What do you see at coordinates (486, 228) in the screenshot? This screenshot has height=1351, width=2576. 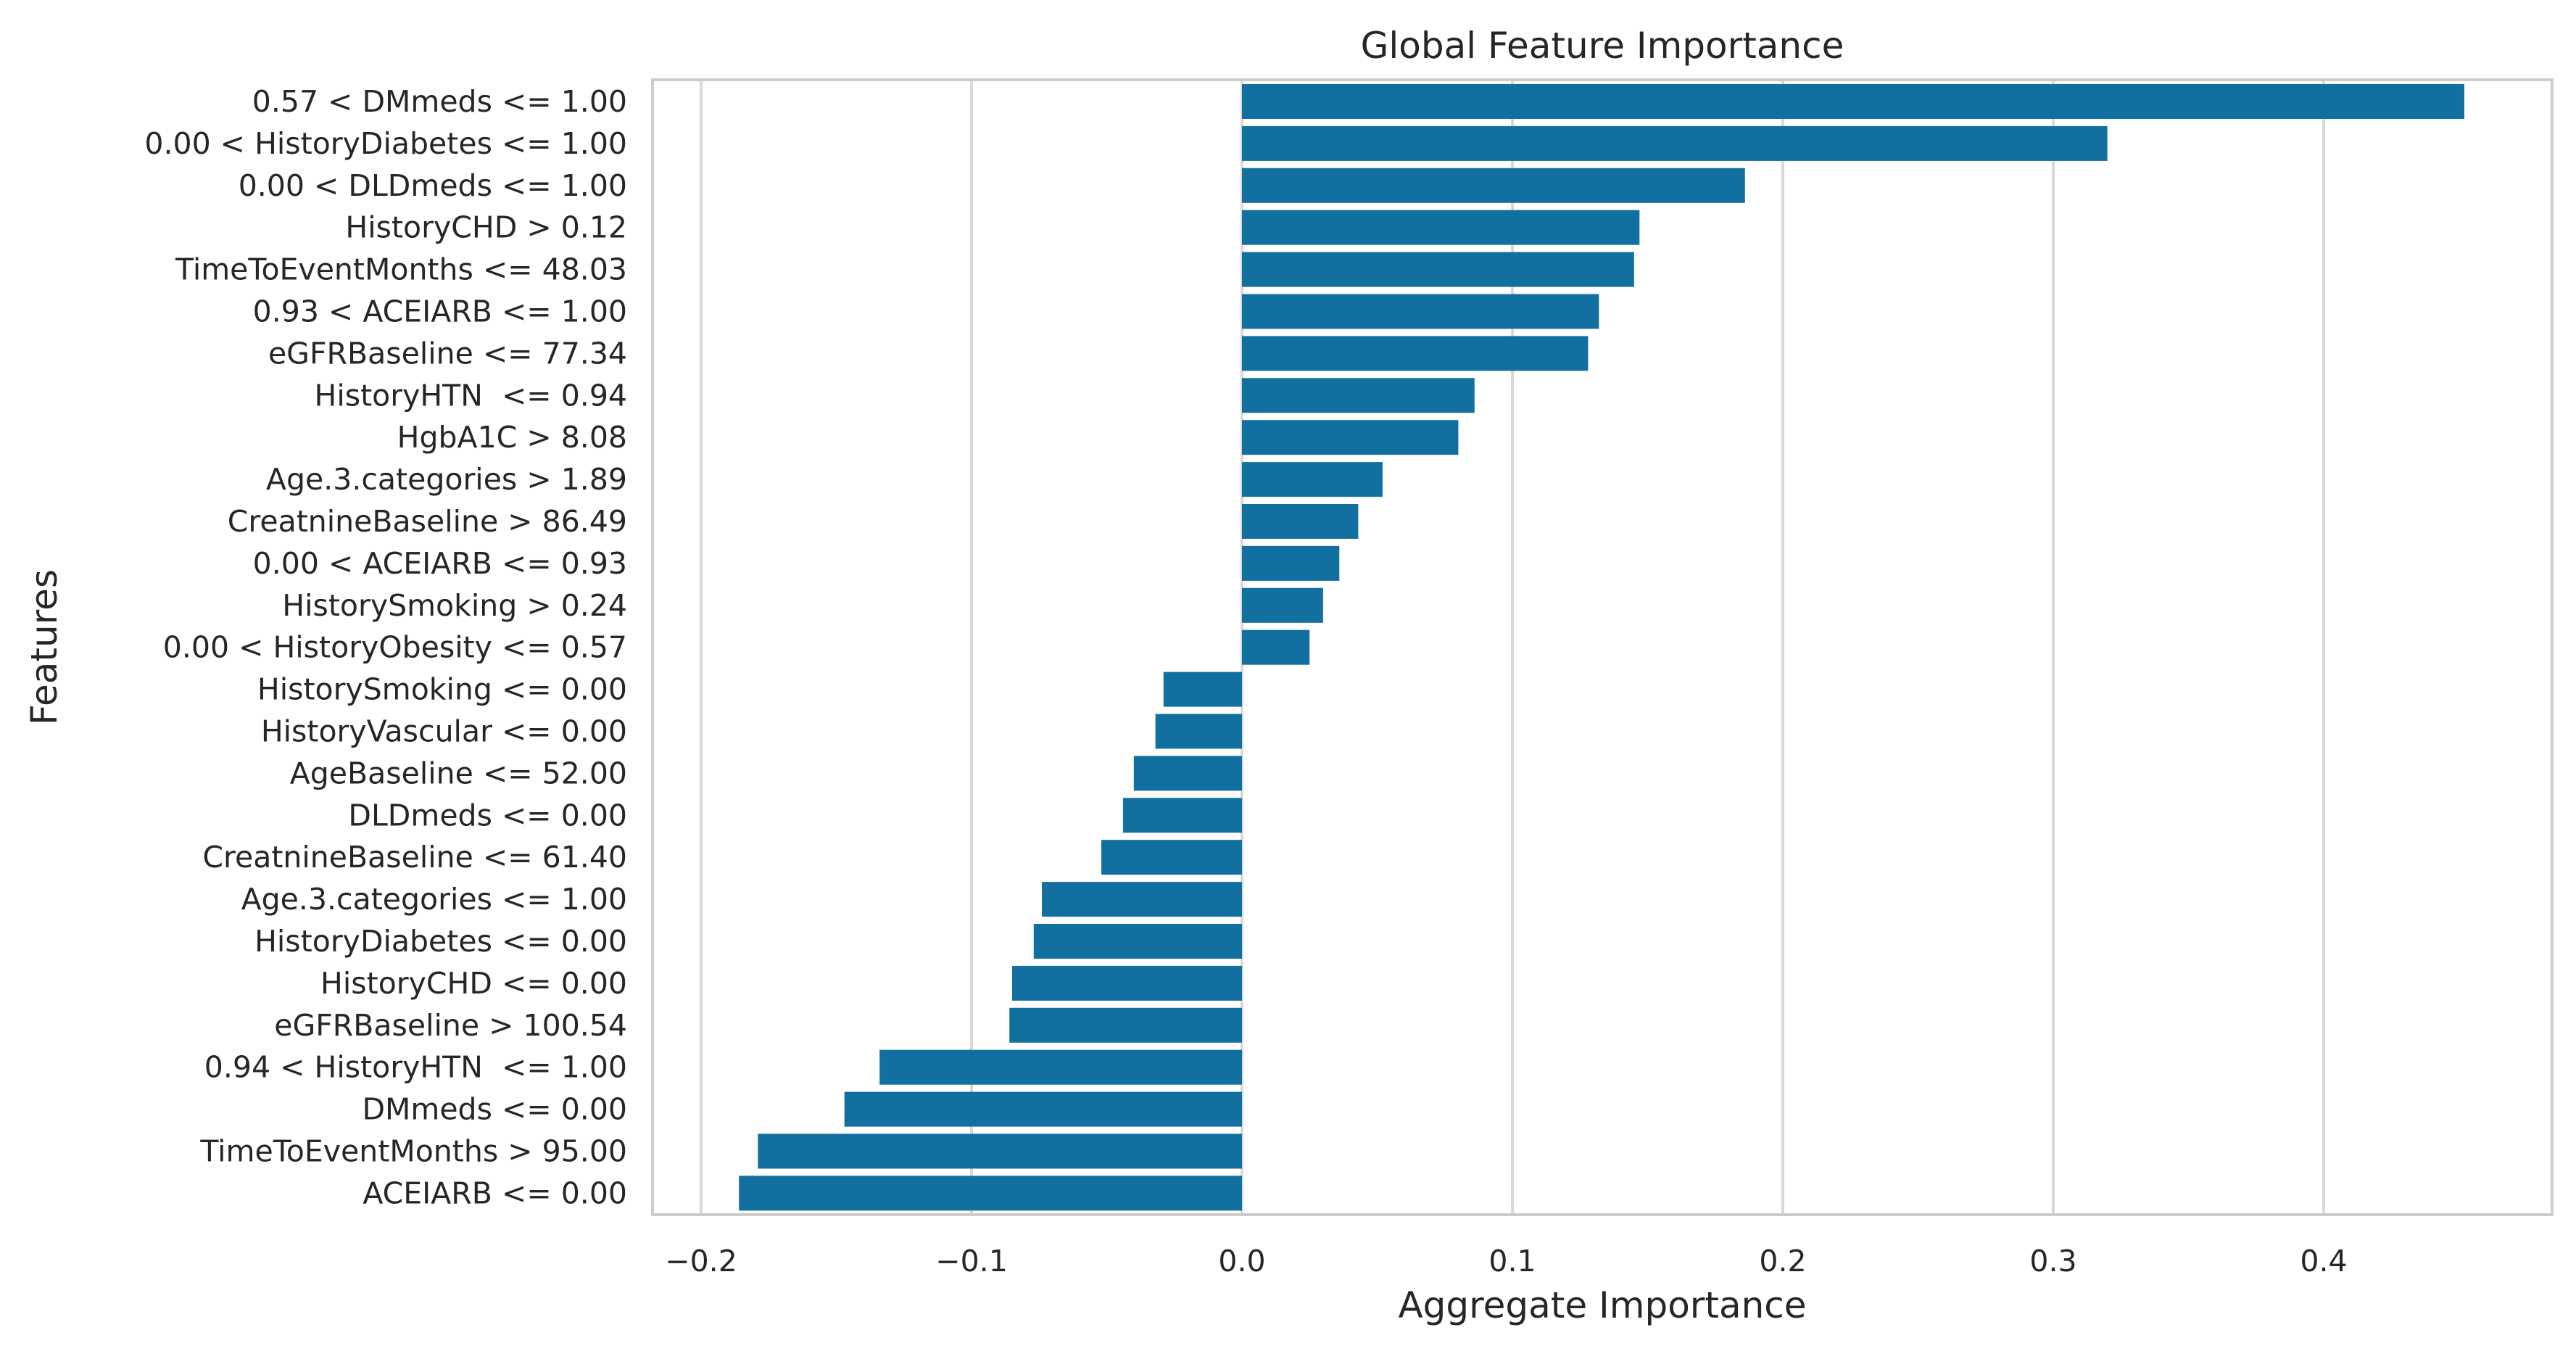 I see `y-tick-label: HistoryCHD > 0.12` at bounding box center [486, 228].